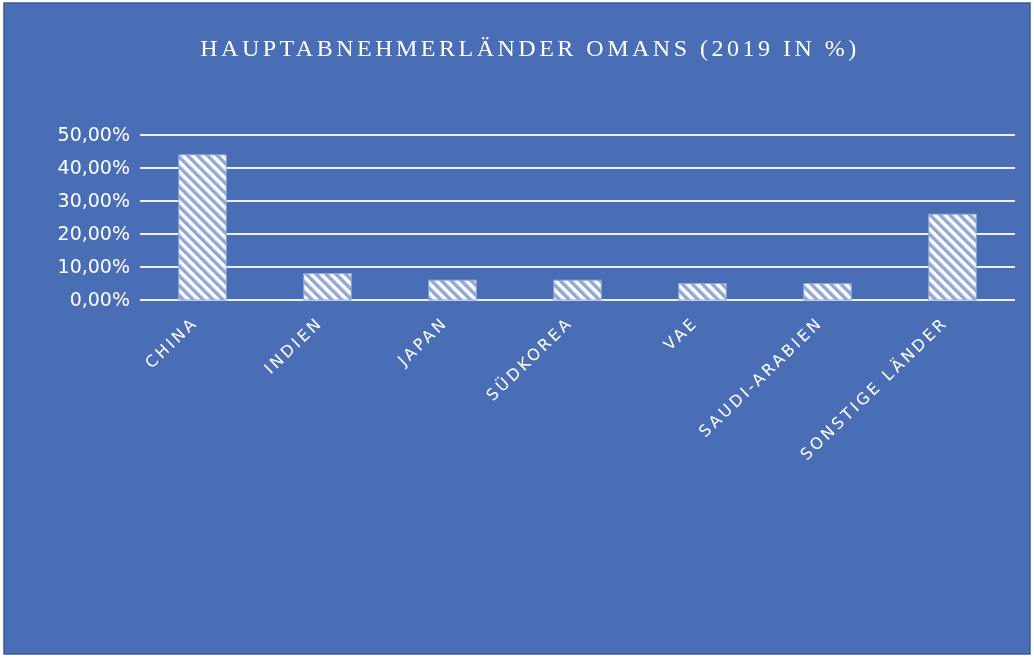 The height and width of the screenshot is (658, 1034). I want to click on y-tick-label: 50,00%, so click(93, 133).